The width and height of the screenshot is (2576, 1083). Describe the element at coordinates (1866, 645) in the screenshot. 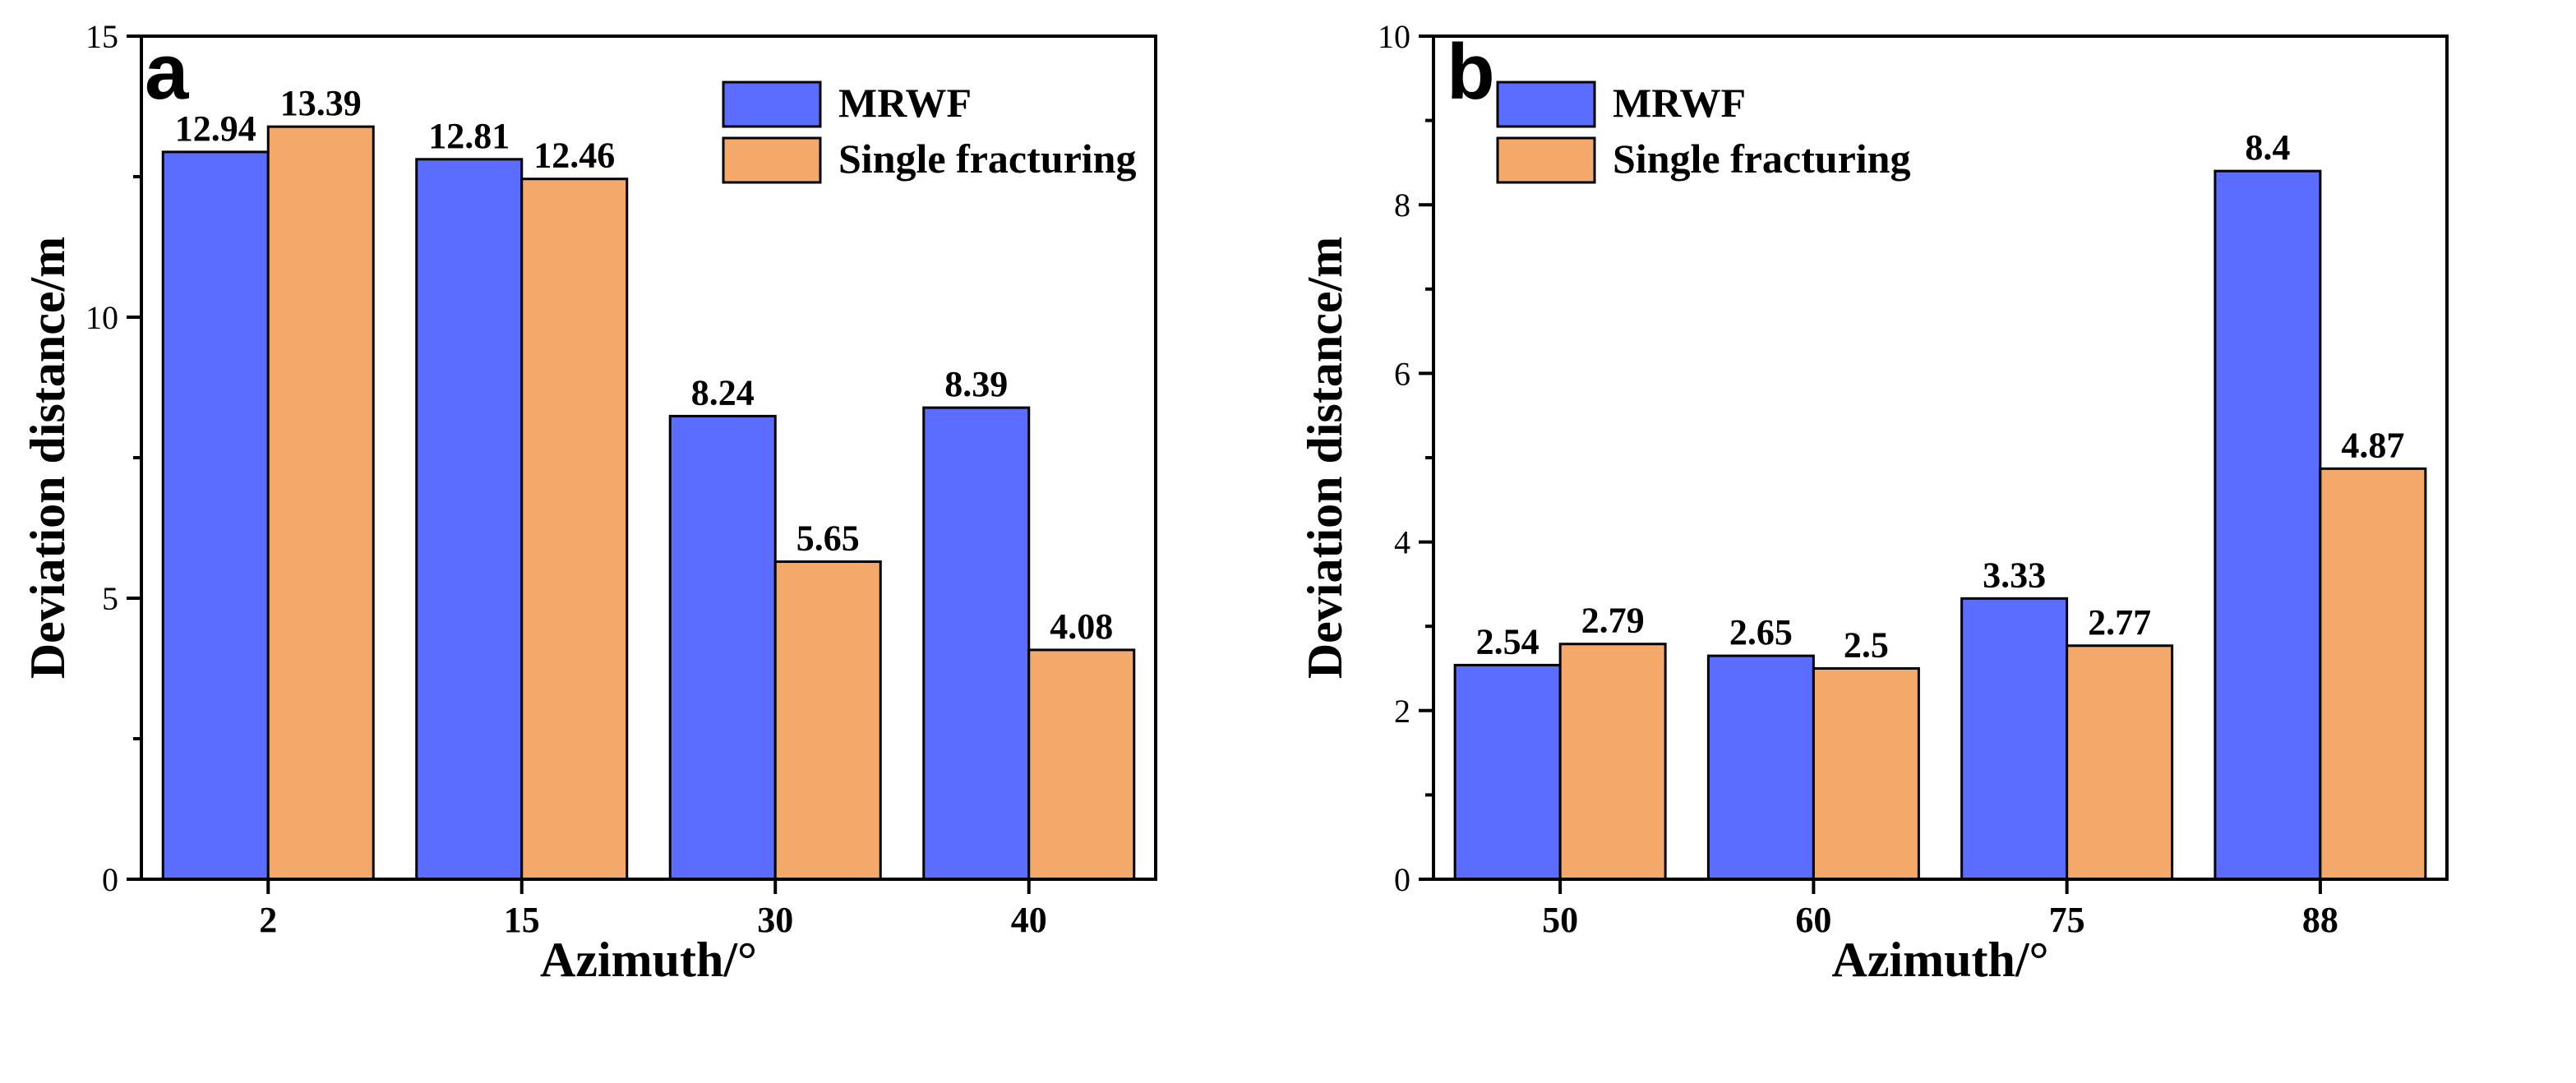

I see `data-label-b-1-1: 2.5` at that location.